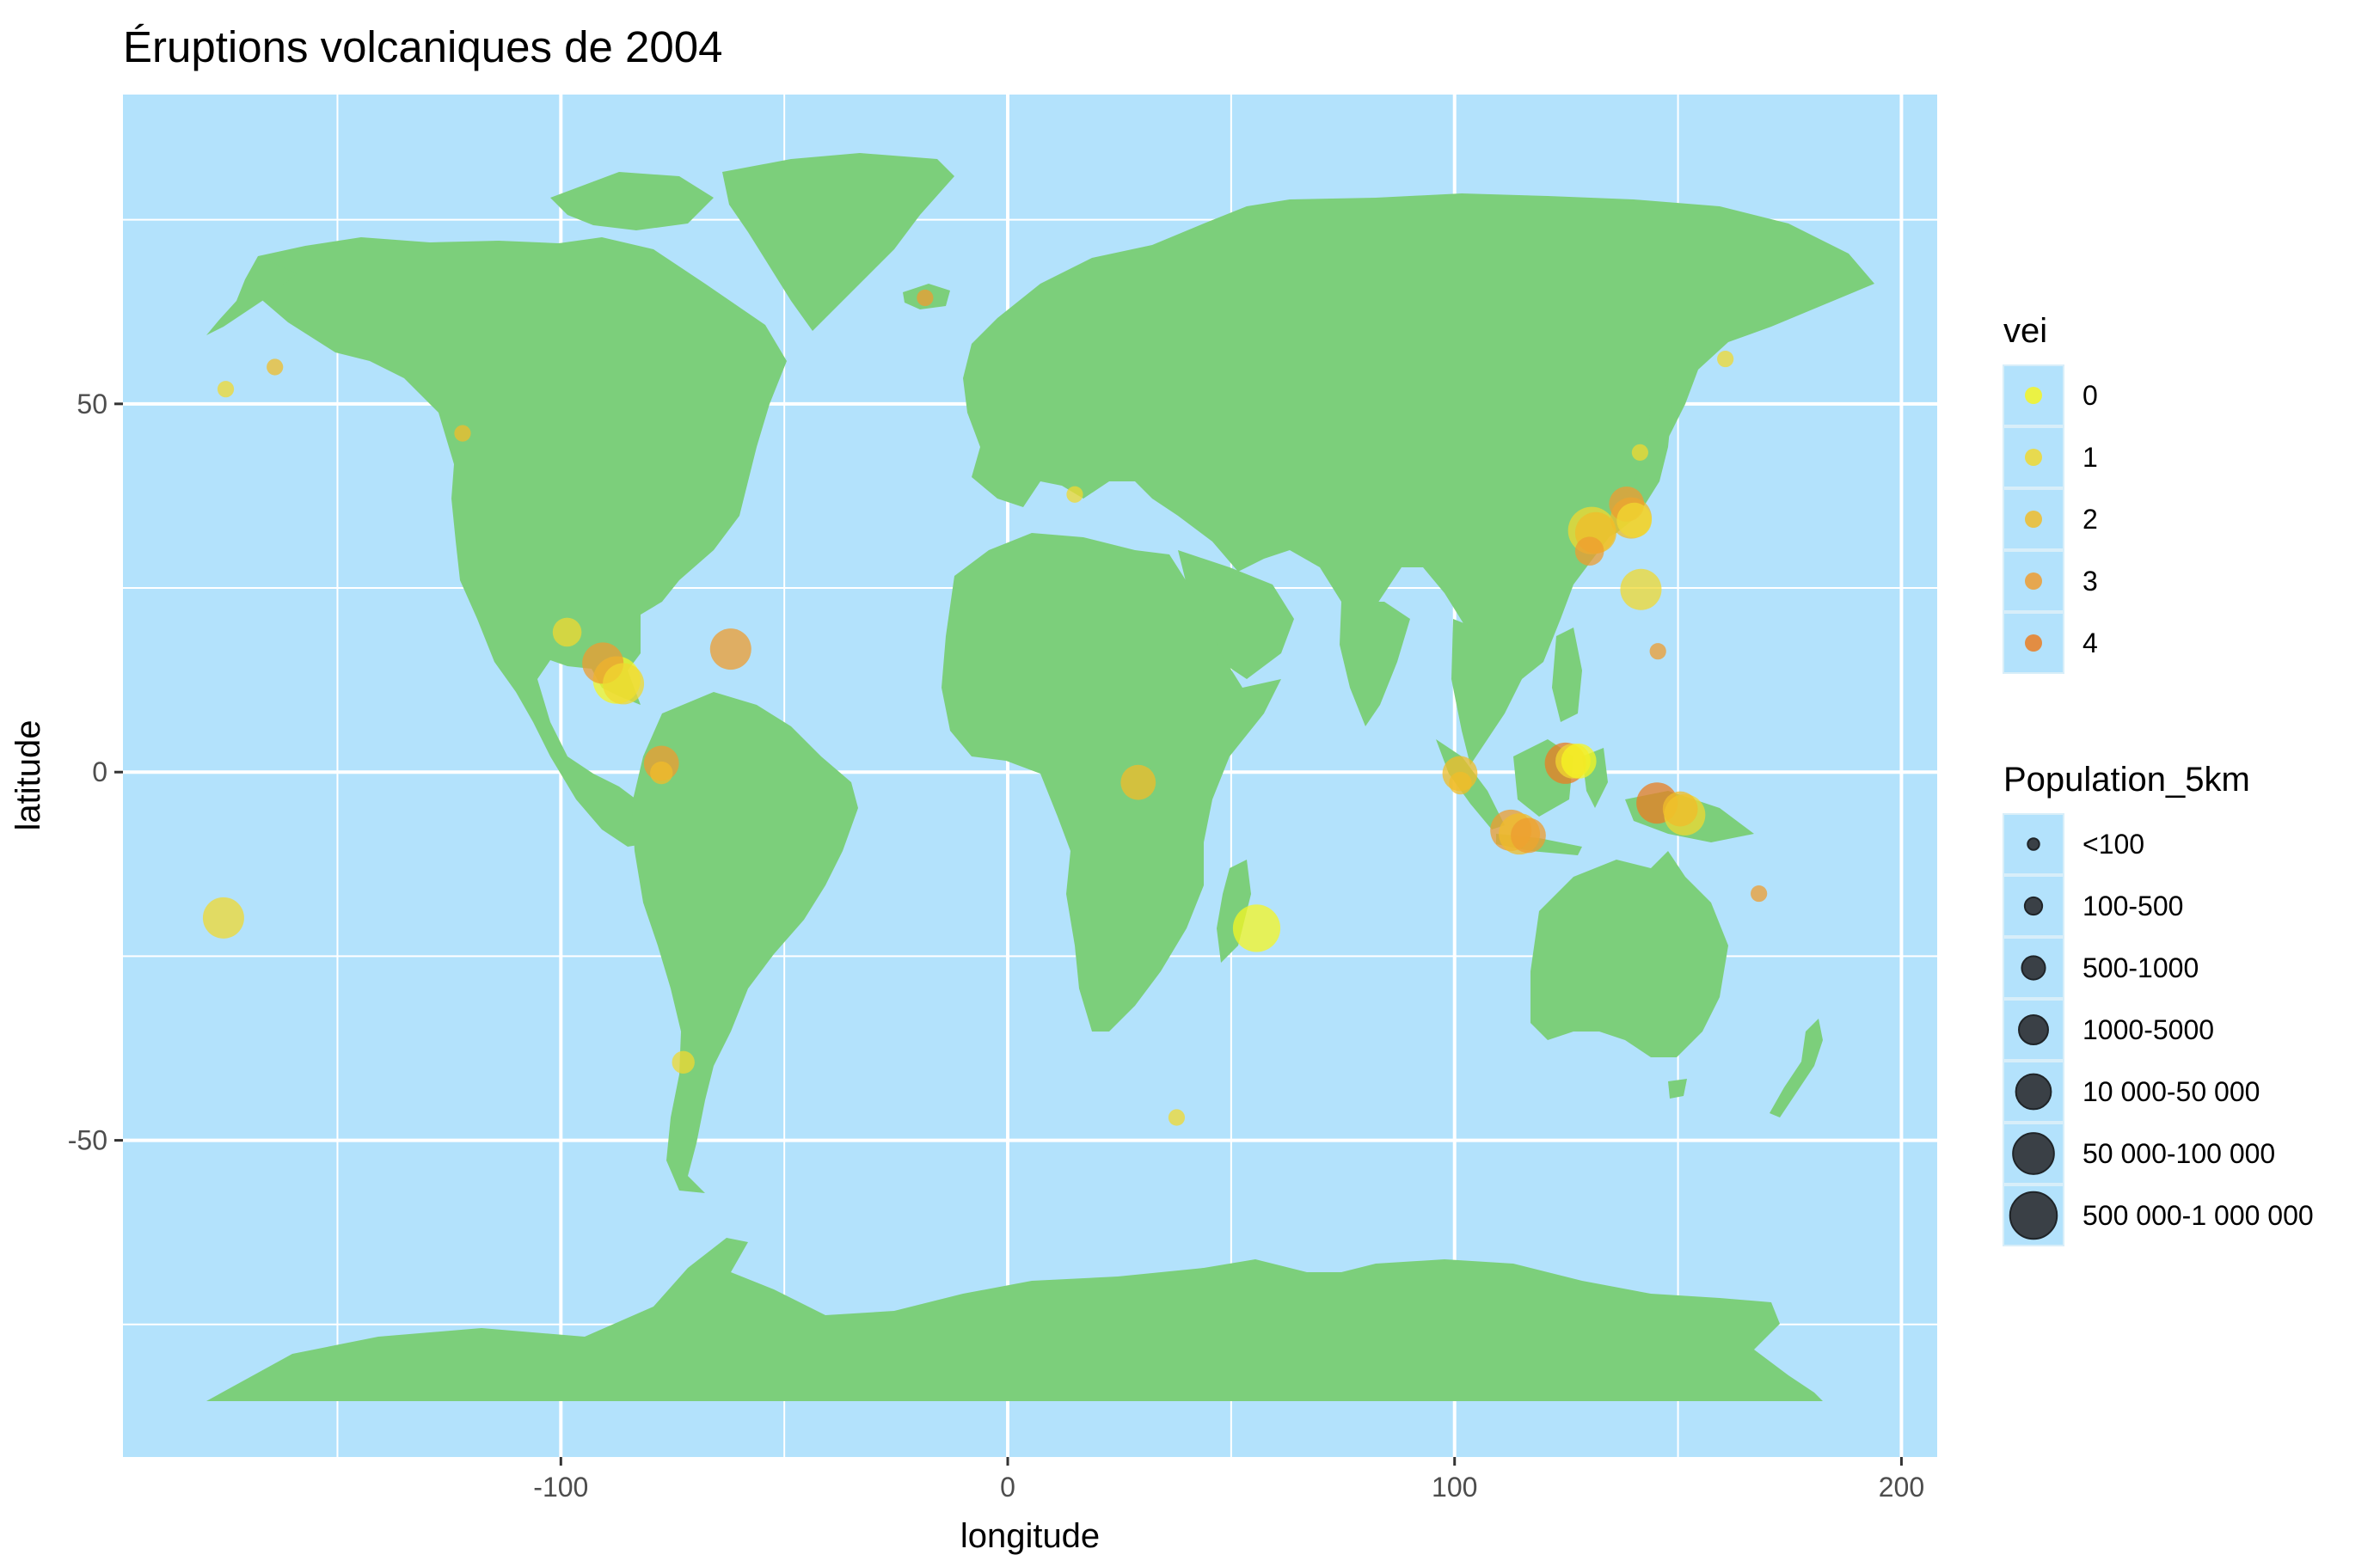 The height and width of the screenshot is (1555, 2380). What do you see at coordinates (2178, 1153) in the screenshot?
I see `legend-population-label: 50 000-100 000` at bounding box center [2178, 1153].